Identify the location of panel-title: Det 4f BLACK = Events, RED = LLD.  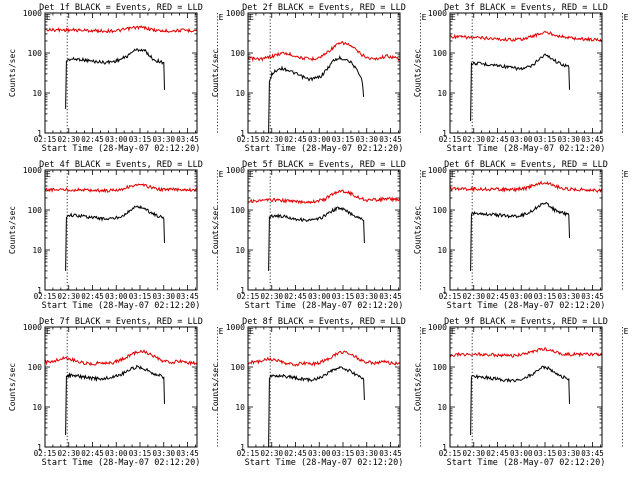
(121, 165).